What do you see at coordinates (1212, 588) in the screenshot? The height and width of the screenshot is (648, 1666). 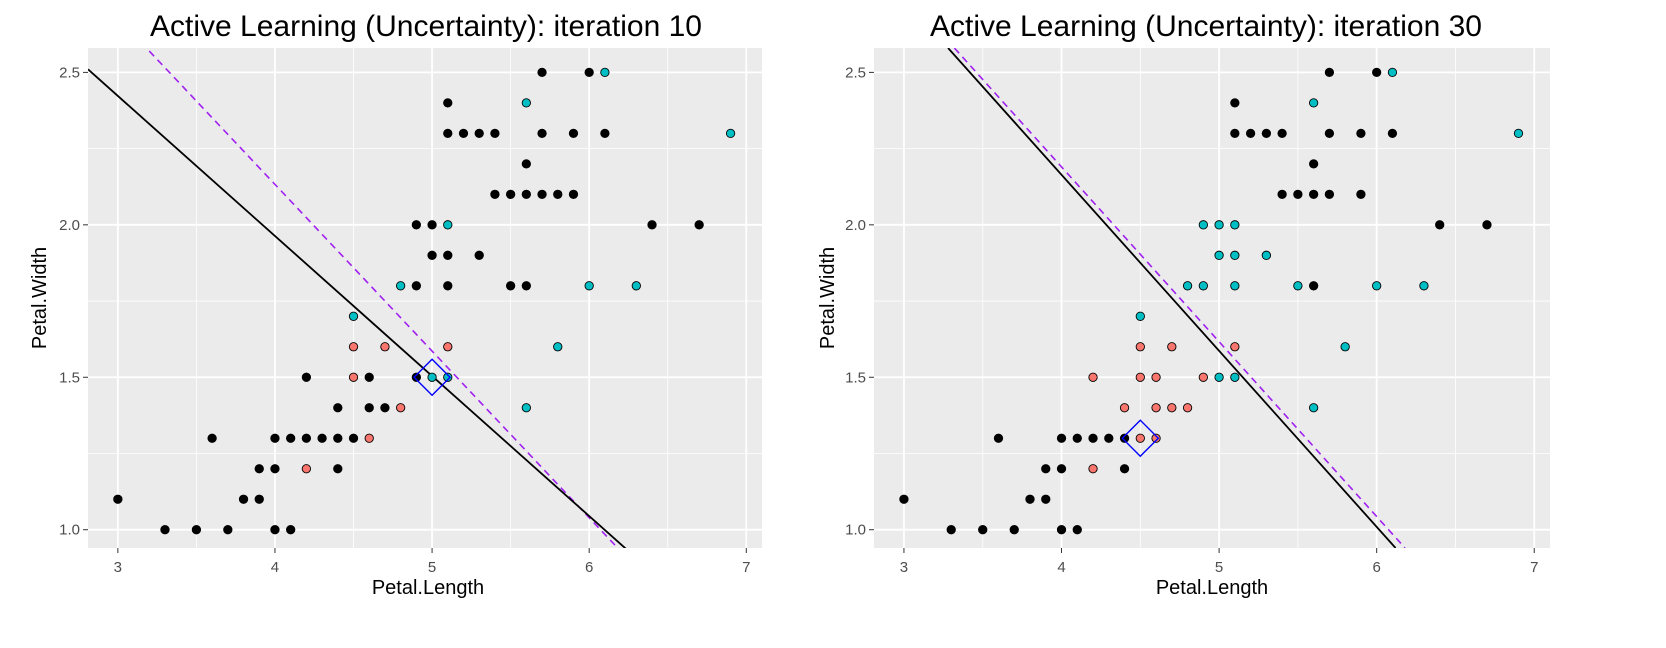 I see `x-axis-label: Petal.Length` at bounding box center [1212, 588].